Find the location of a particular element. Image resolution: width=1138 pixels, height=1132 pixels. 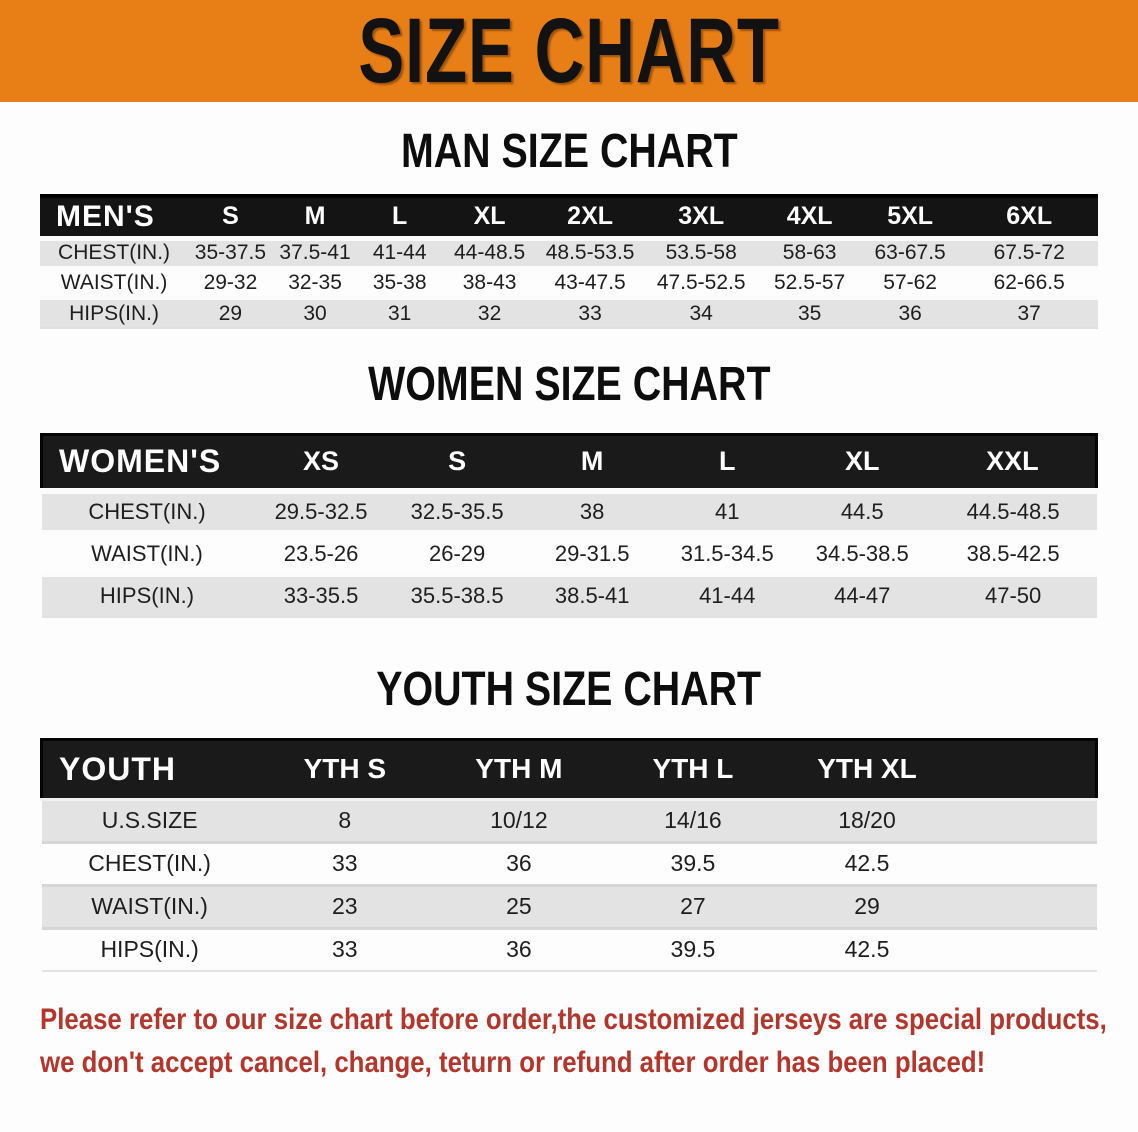

youth-column-header: YTH S is located at coordinates (345, 768).